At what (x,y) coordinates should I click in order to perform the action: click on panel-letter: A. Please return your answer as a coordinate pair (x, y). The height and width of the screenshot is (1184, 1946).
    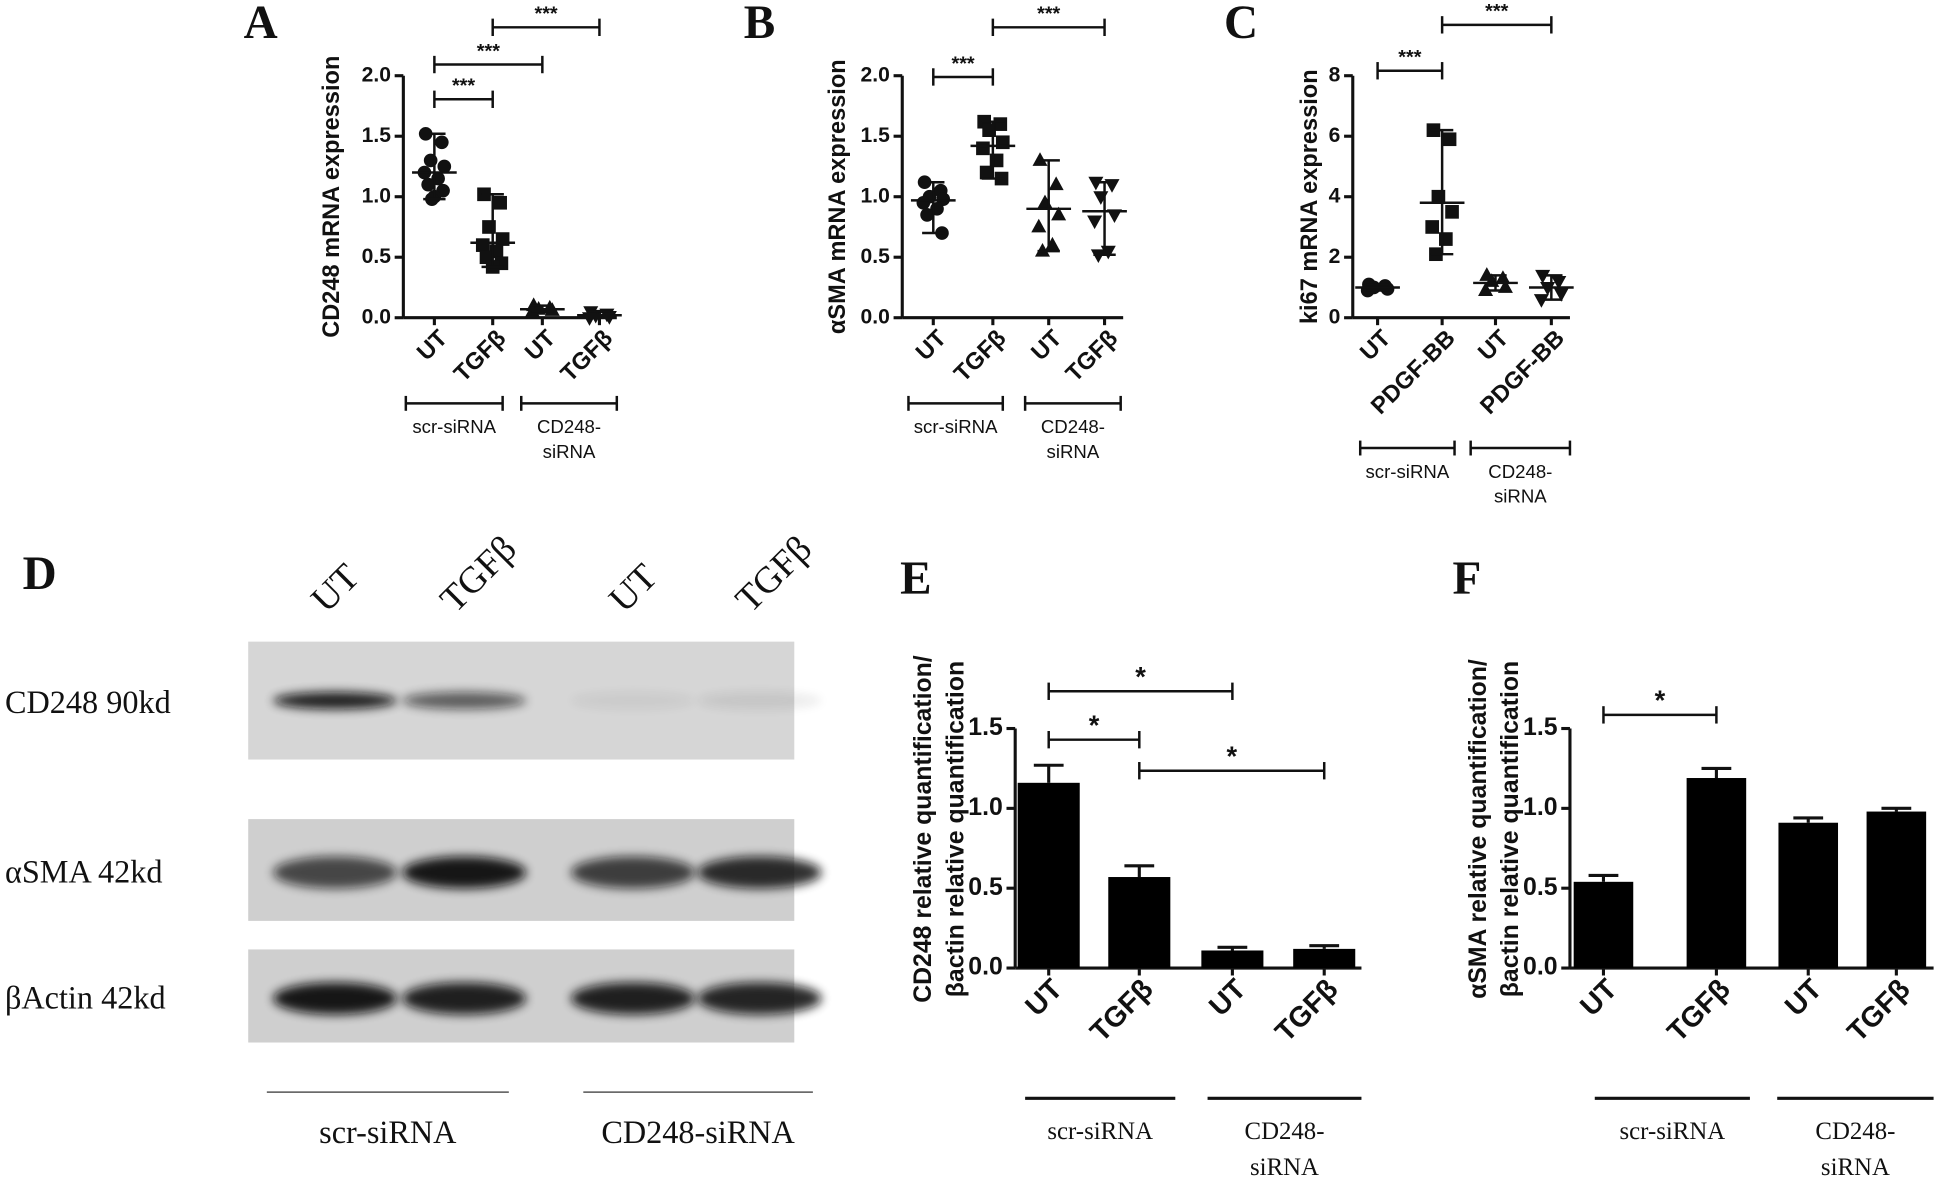
    Looking at the image, I should click on (261, 24).